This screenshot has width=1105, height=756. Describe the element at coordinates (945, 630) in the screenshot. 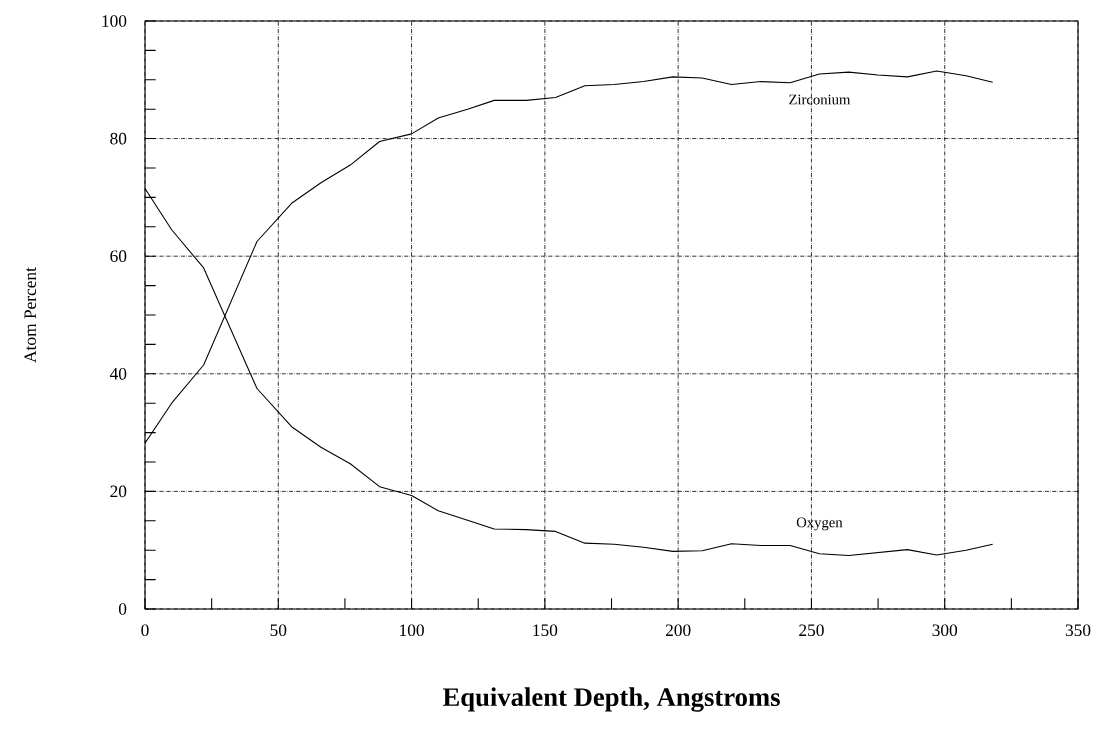

I see `x-tick-label: 300` at that location.